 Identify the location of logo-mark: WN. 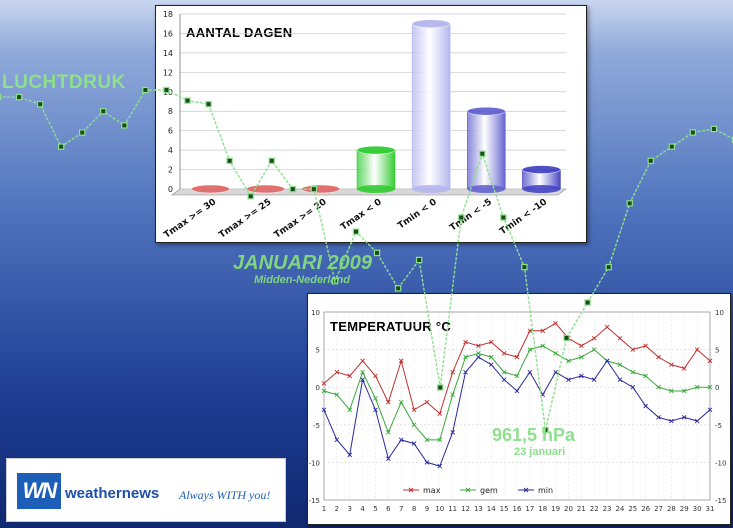
(39, 491).